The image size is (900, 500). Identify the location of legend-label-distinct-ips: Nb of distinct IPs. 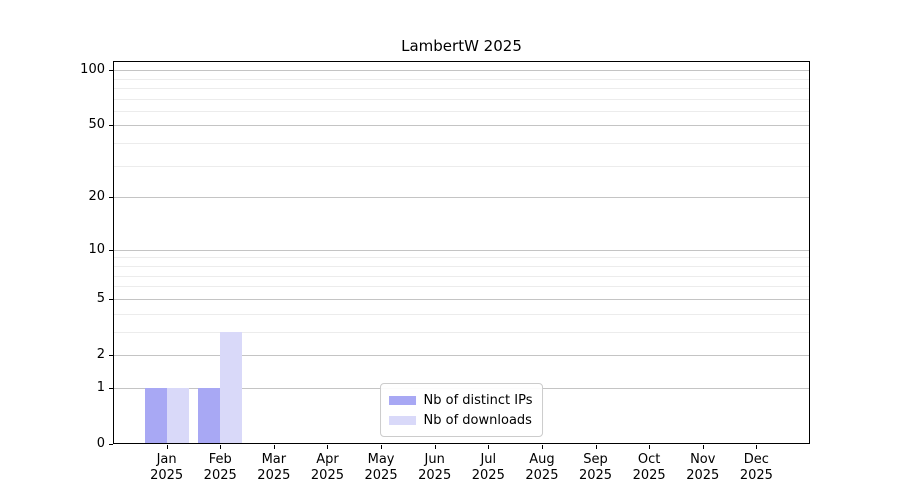
(478, 400).